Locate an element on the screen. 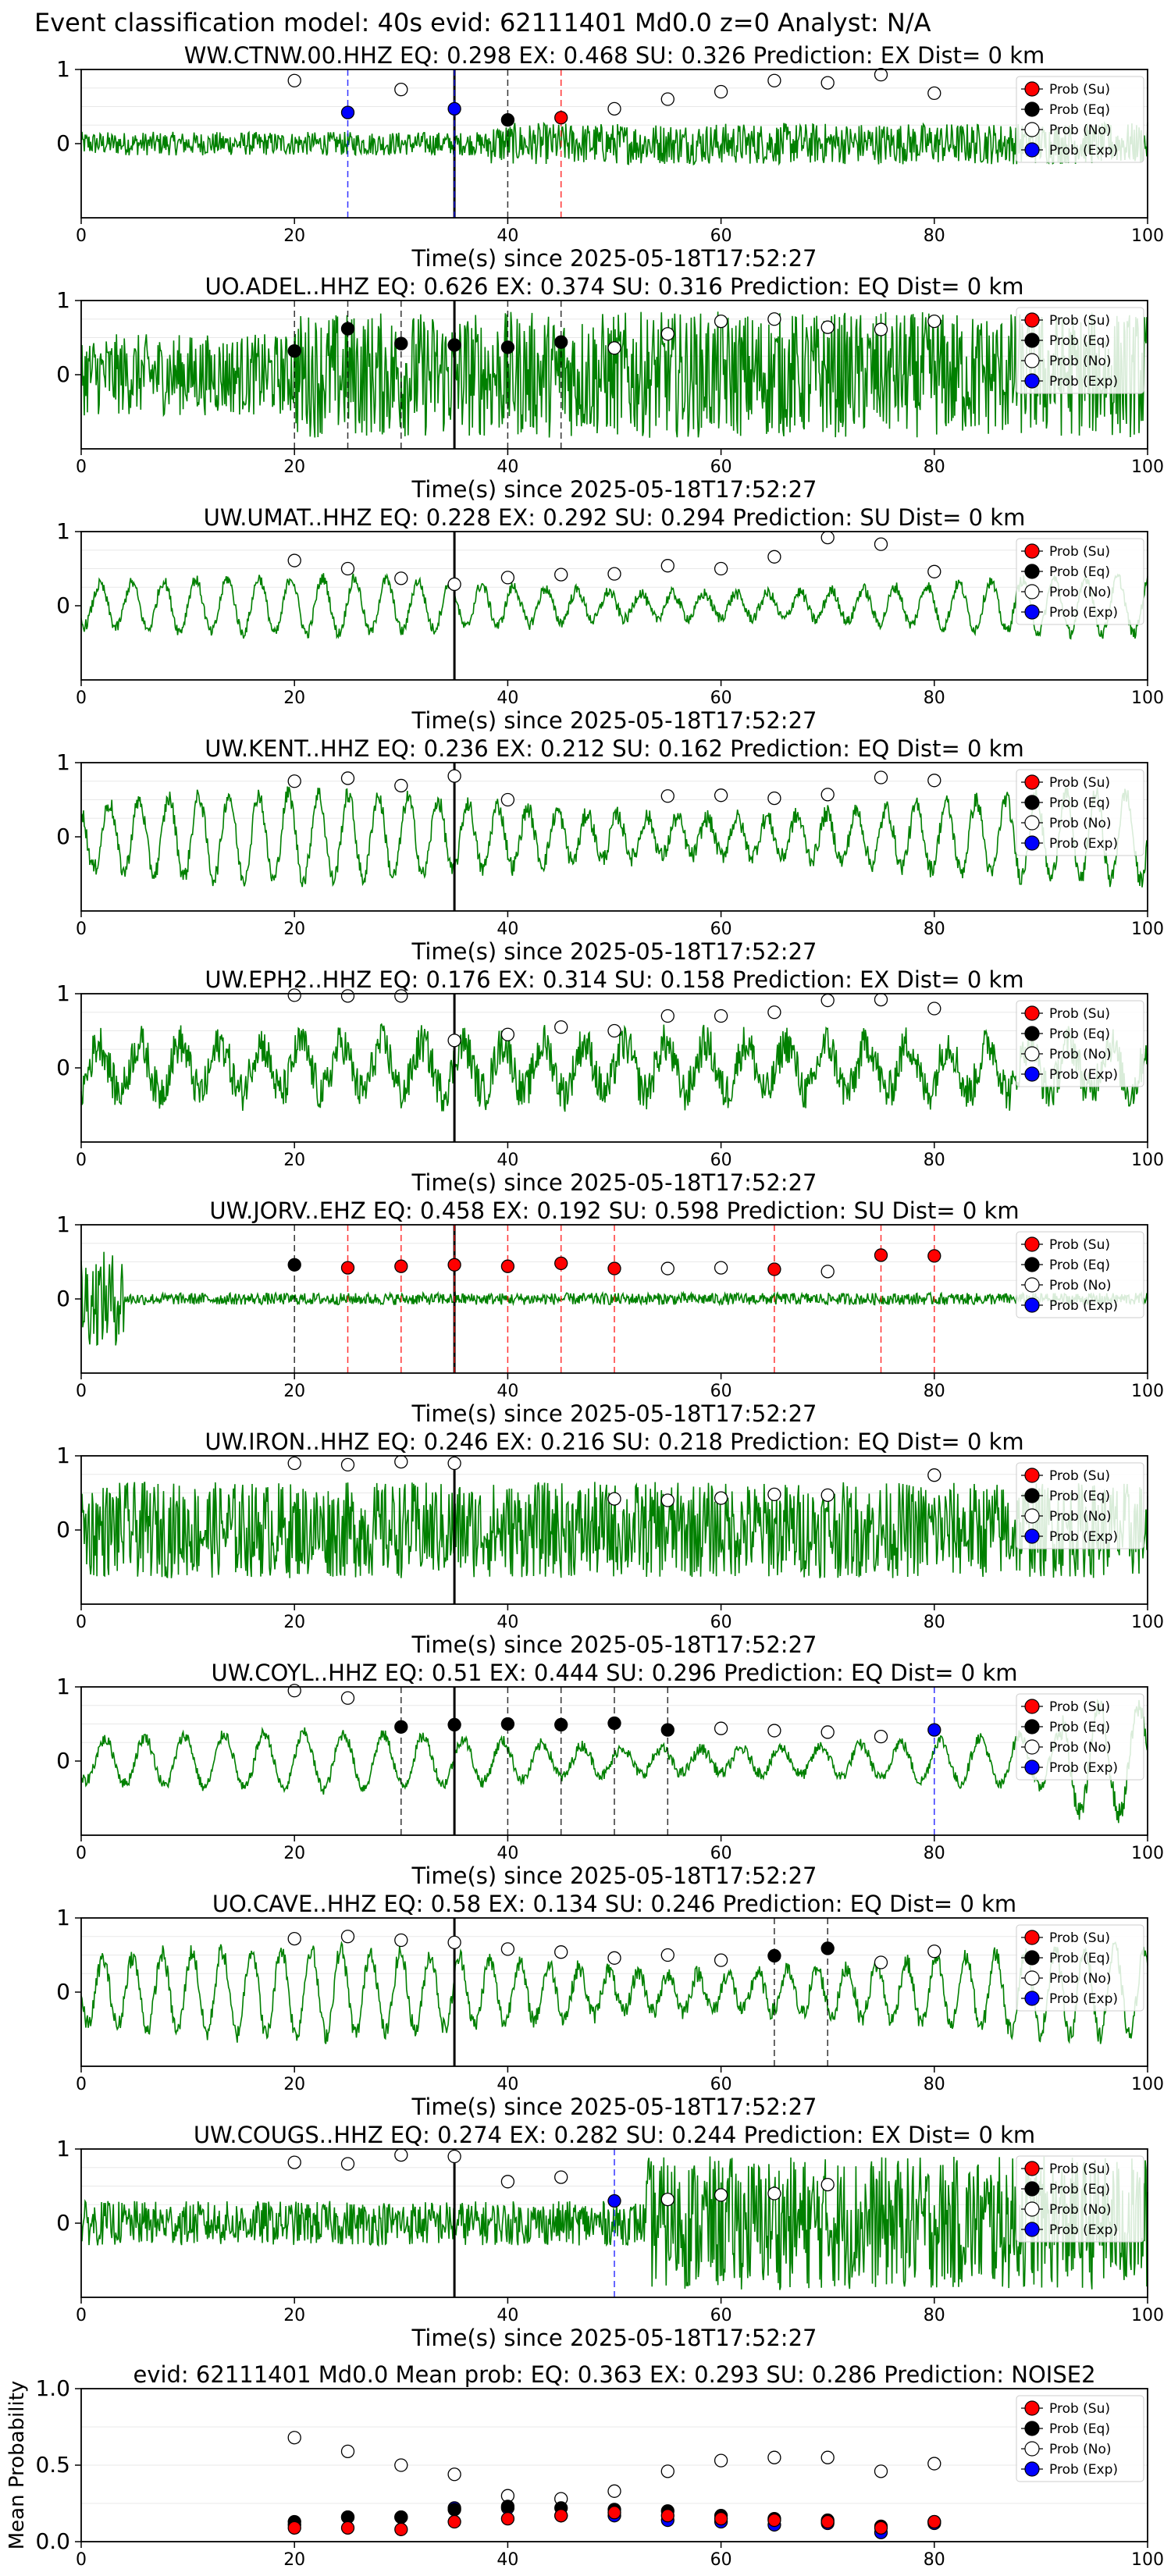 The width and height of the screenshot is (1171, 2576). mean-prob-point-eq is located at coordinates (401, 2517).